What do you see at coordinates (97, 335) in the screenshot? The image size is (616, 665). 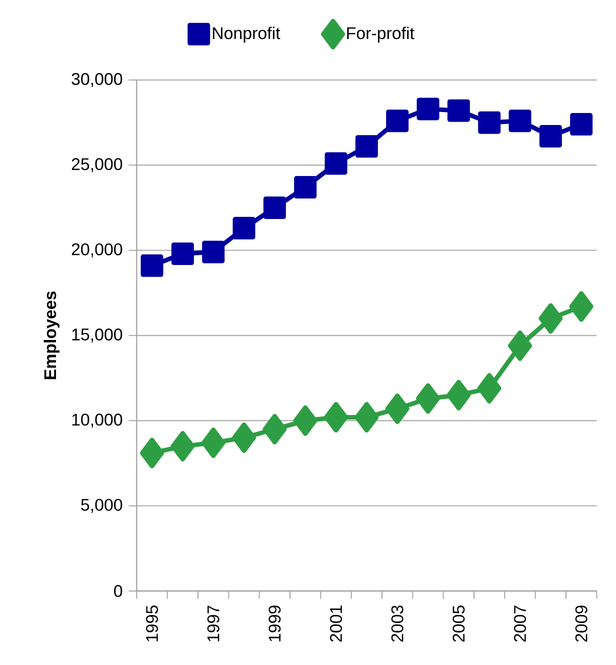 I see `y-tick-label: 15,000` at bounding box center [97, 335].